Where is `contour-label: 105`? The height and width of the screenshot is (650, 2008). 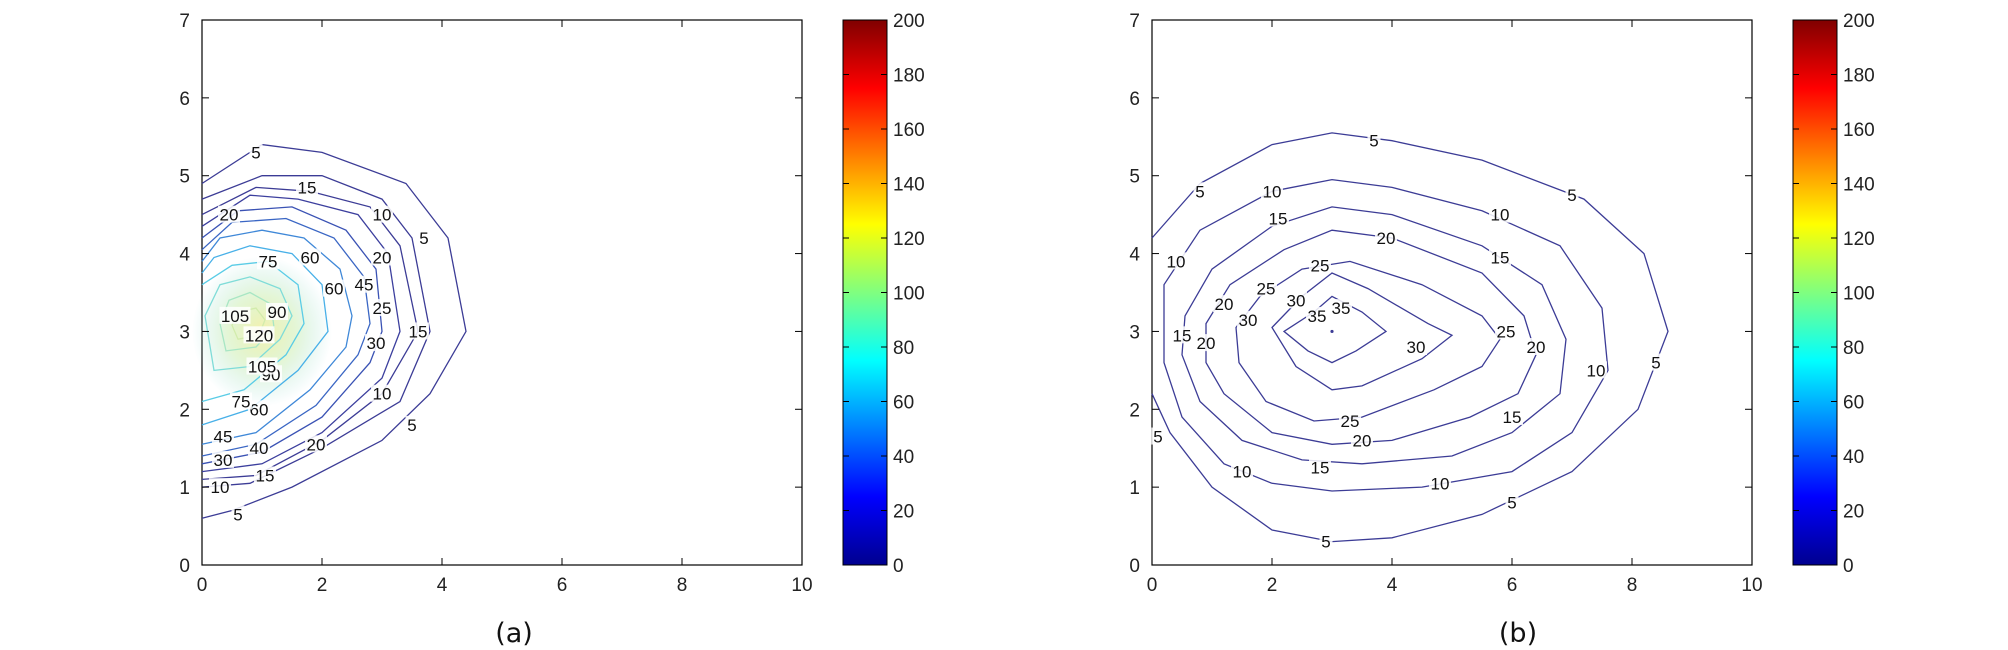 contour-label: 105 is located at coordinates (262, 366).